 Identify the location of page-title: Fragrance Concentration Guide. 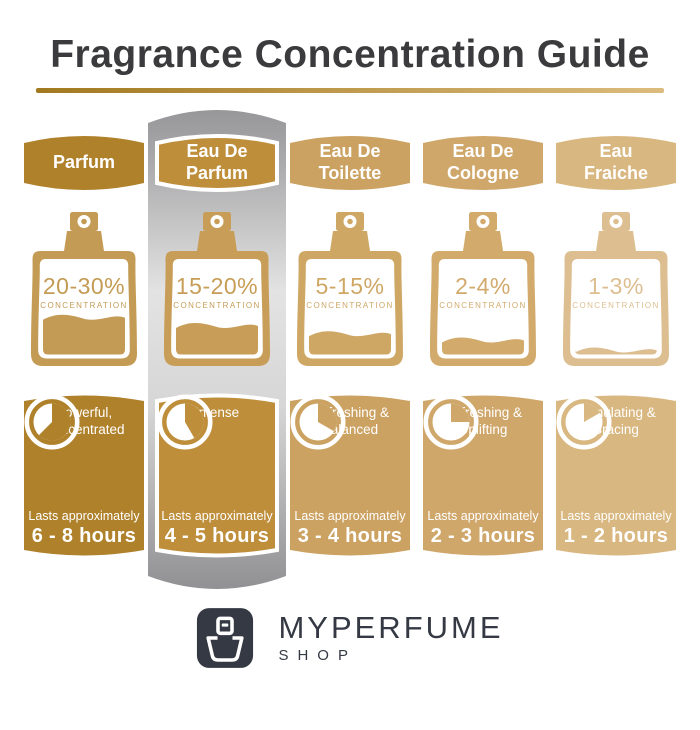
(350, 54).